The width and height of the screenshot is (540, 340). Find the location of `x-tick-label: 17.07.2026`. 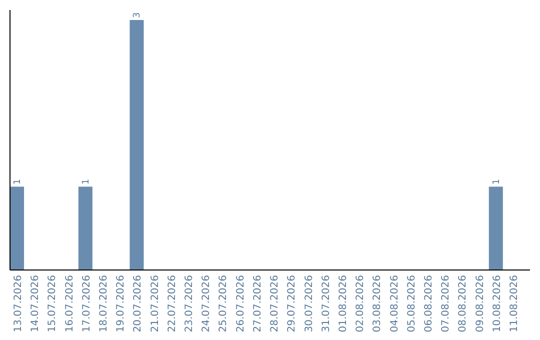

x-tick-label: 17.07.2026 is located at coordinates (86, 303).